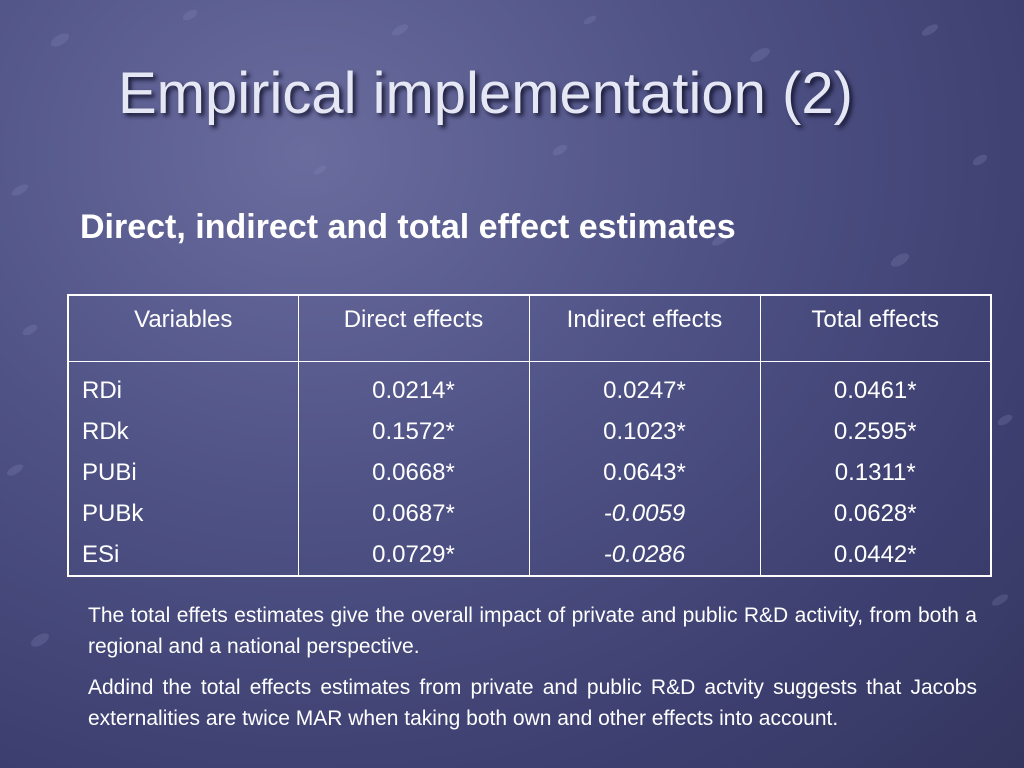 This screenshot has height=768, width=1024. Describe the element at coordinates (644, 472) in the screenshot. I see `indirect-effect-value: 0.0643*` at that location.